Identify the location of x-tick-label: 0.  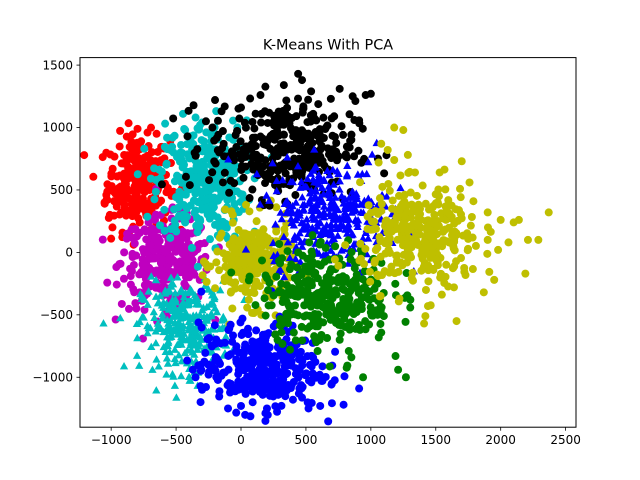
(241, 440).